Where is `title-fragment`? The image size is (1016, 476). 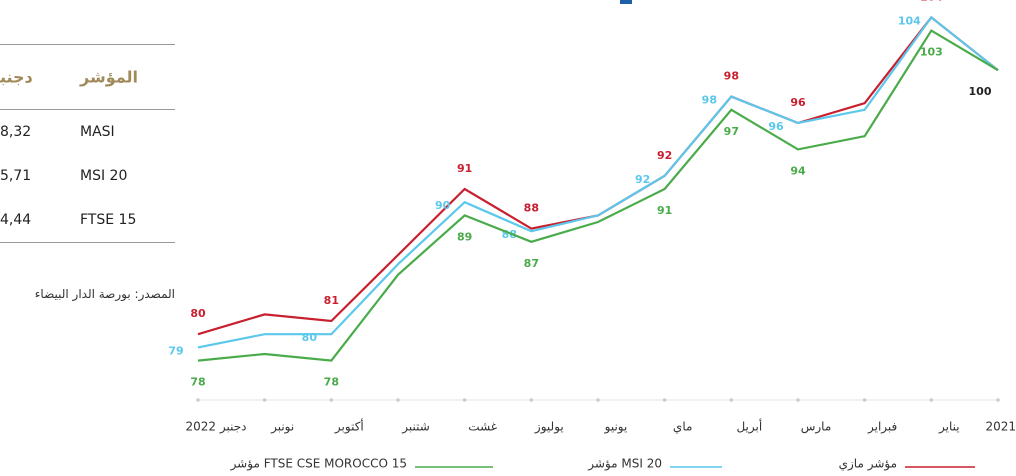 title-fragment is located at coordinates (626, 2).